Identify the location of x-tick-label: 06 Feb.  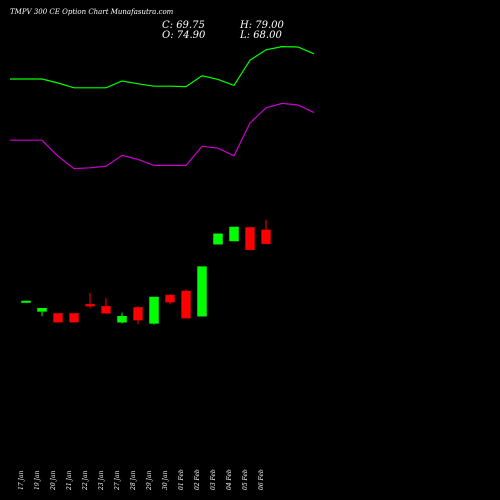
(261, 479).